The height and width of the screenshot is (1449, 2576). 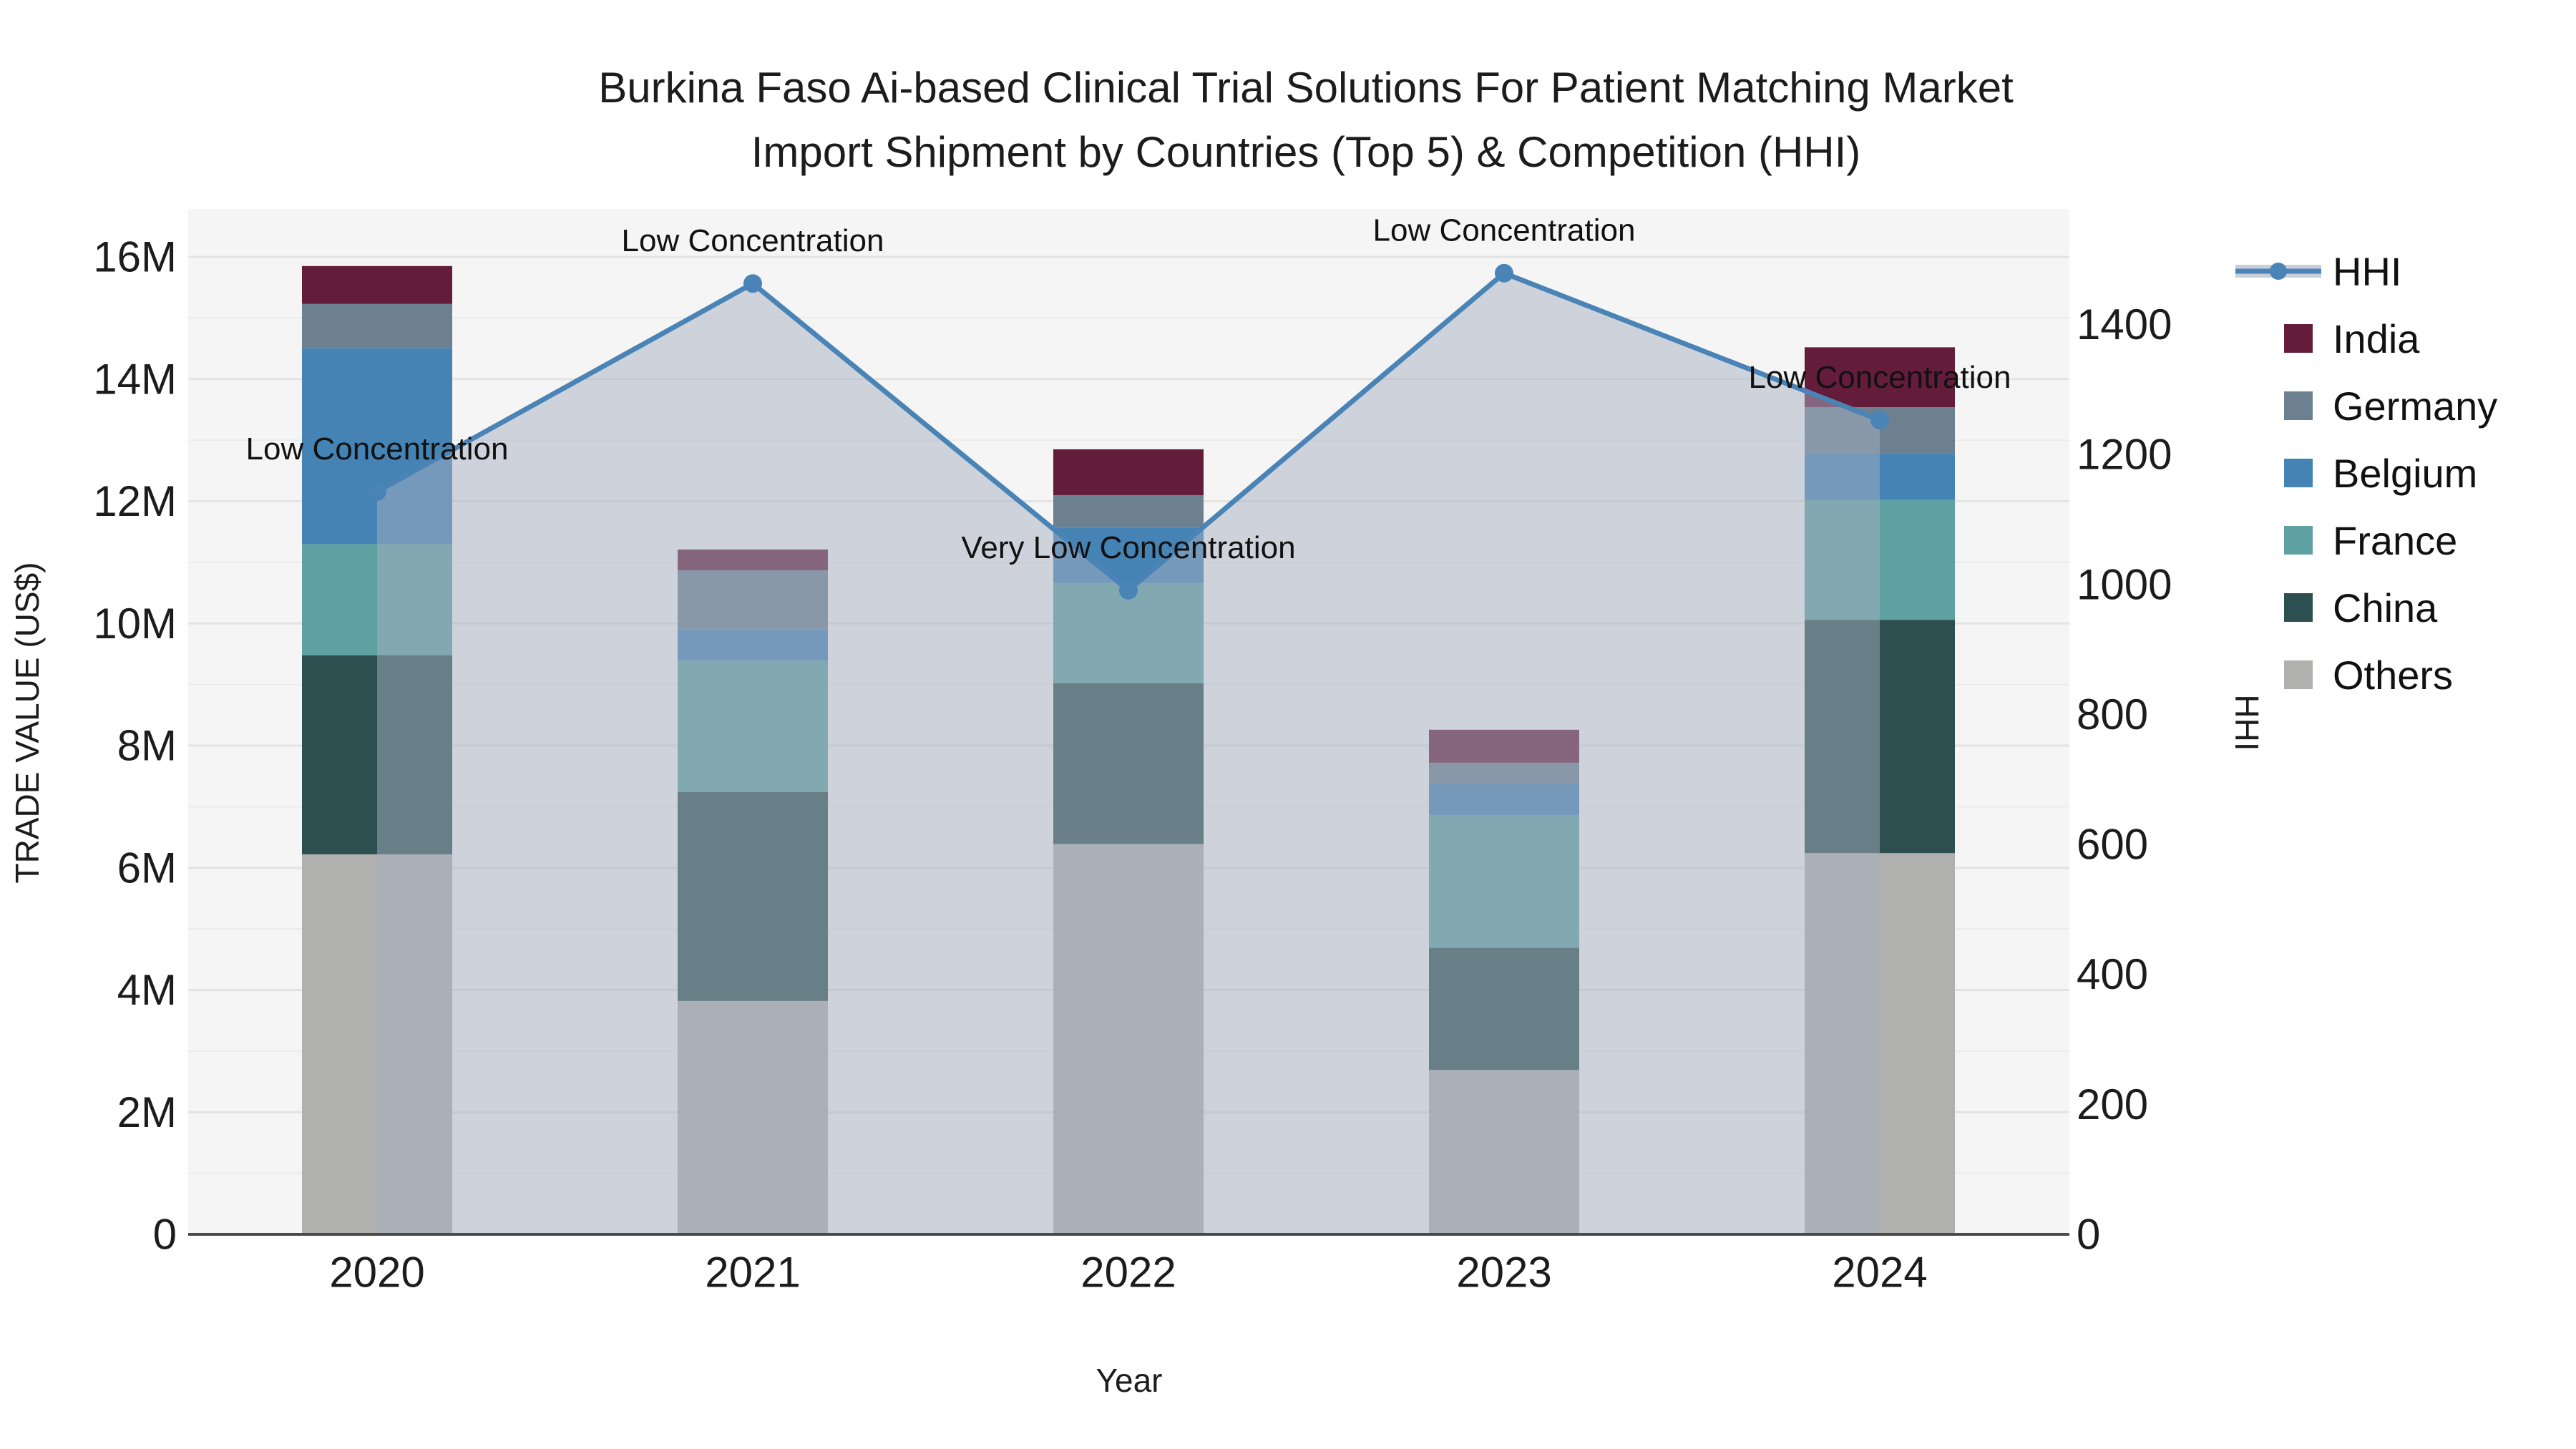 What do you see at coordinates (2298, 674) in the screenshot?
I see `legend-swatch-others-icon` at bounding box center [2298, 674].